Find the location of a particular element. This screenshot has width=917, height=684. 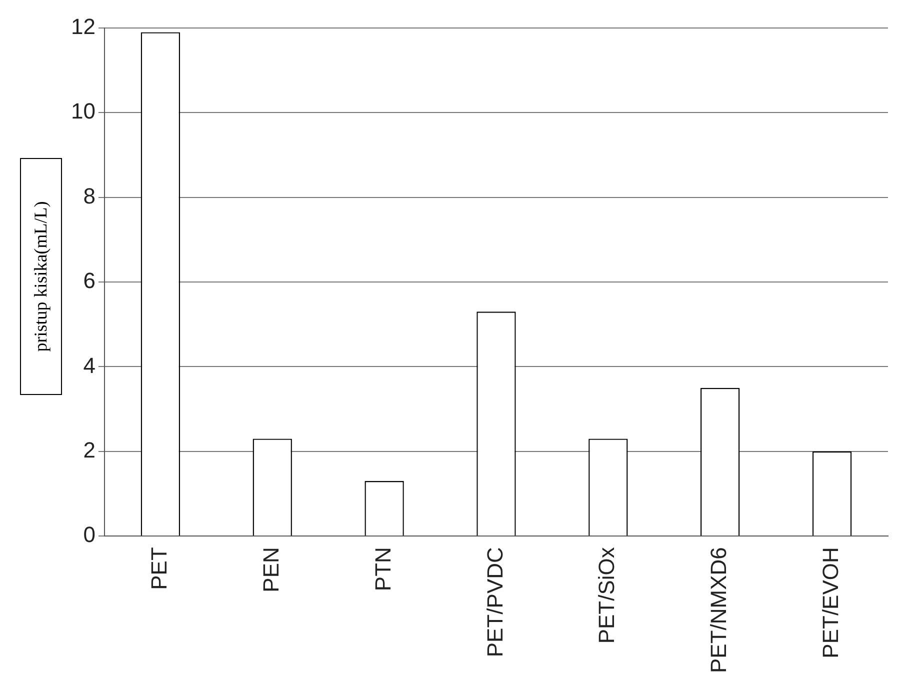

x-tick-label: PEN is located at coordinates (271, 569).